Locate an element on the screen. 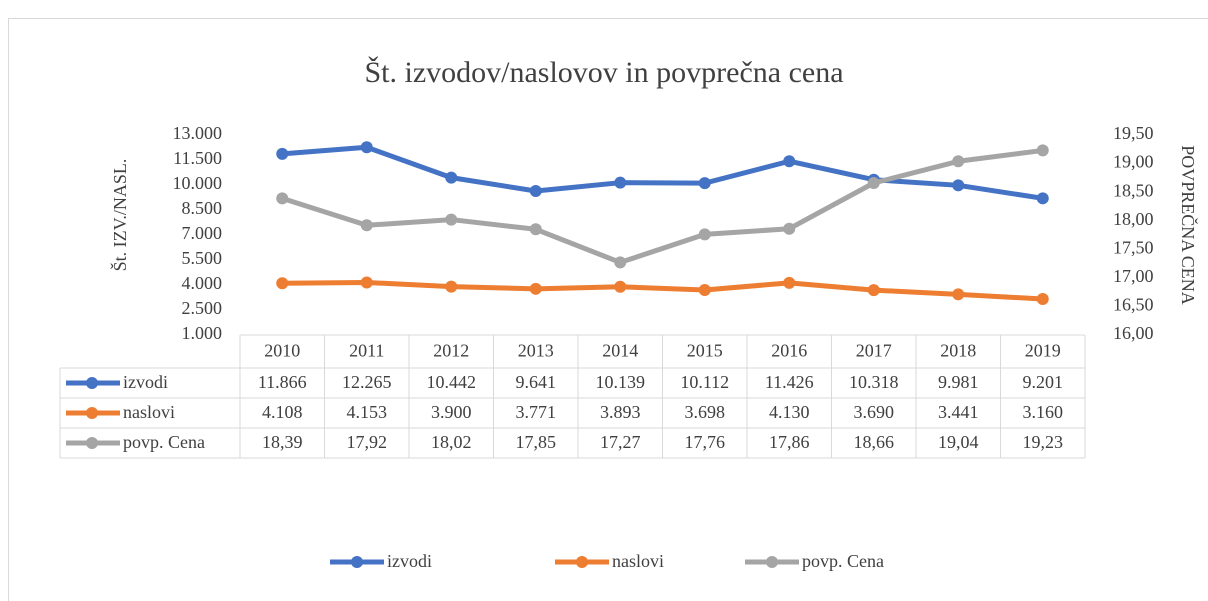 Image resolution: width=1208 pixels, height=601 pixels. y2-tick-label: 16,50 is located at coordinates (1133, 305).